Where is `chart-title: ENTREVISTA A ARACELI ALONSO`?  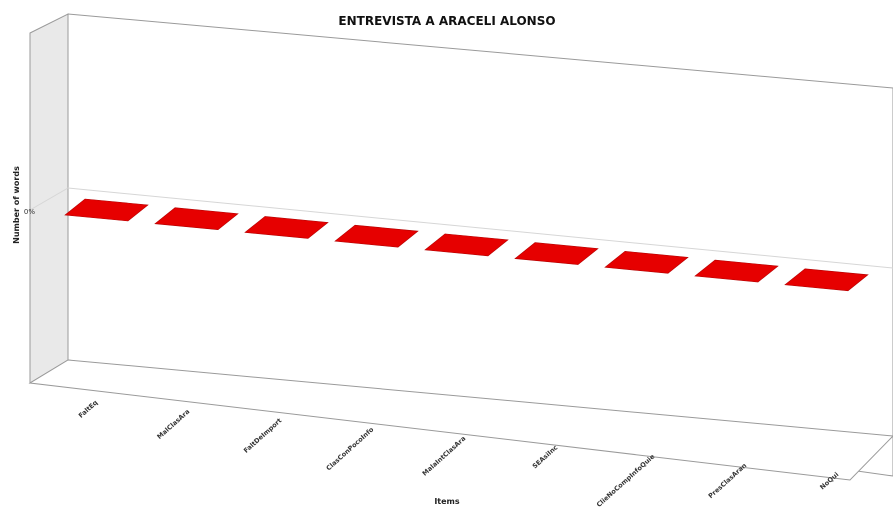
chart-title: ENTREVISTA A ARACELI ALONSO is located at coordinates (446, 21).